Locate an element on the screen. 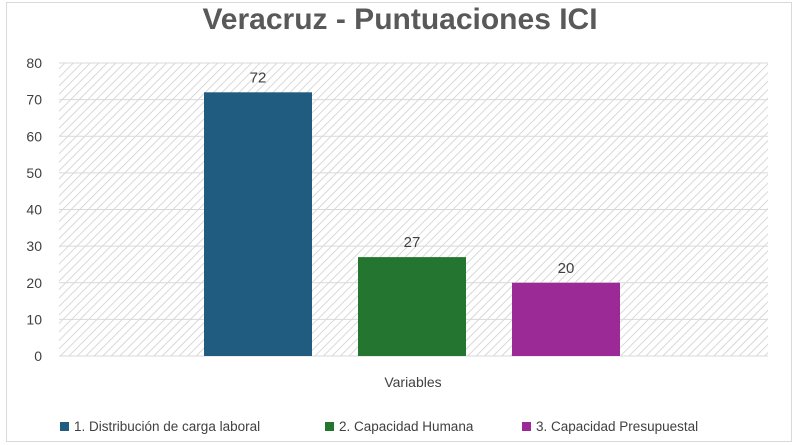 This screenshot has height=445, width=800. y-tick-label: 0 is located at coordinates (38, 356).